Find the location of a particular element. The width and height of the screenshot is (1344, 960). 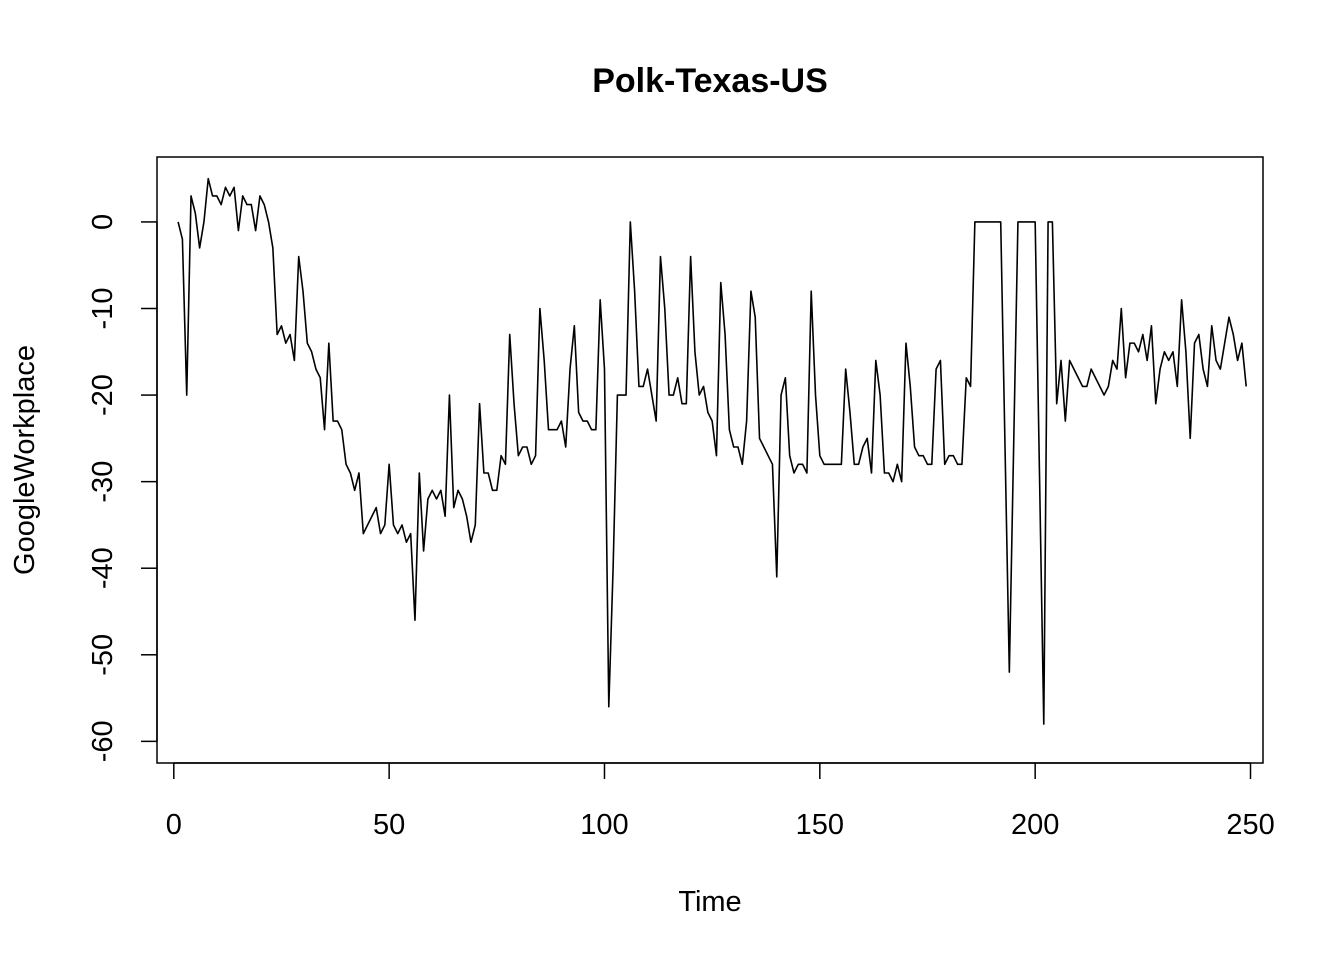

x-tick-label: 50 is located at coordinates (389, 825).